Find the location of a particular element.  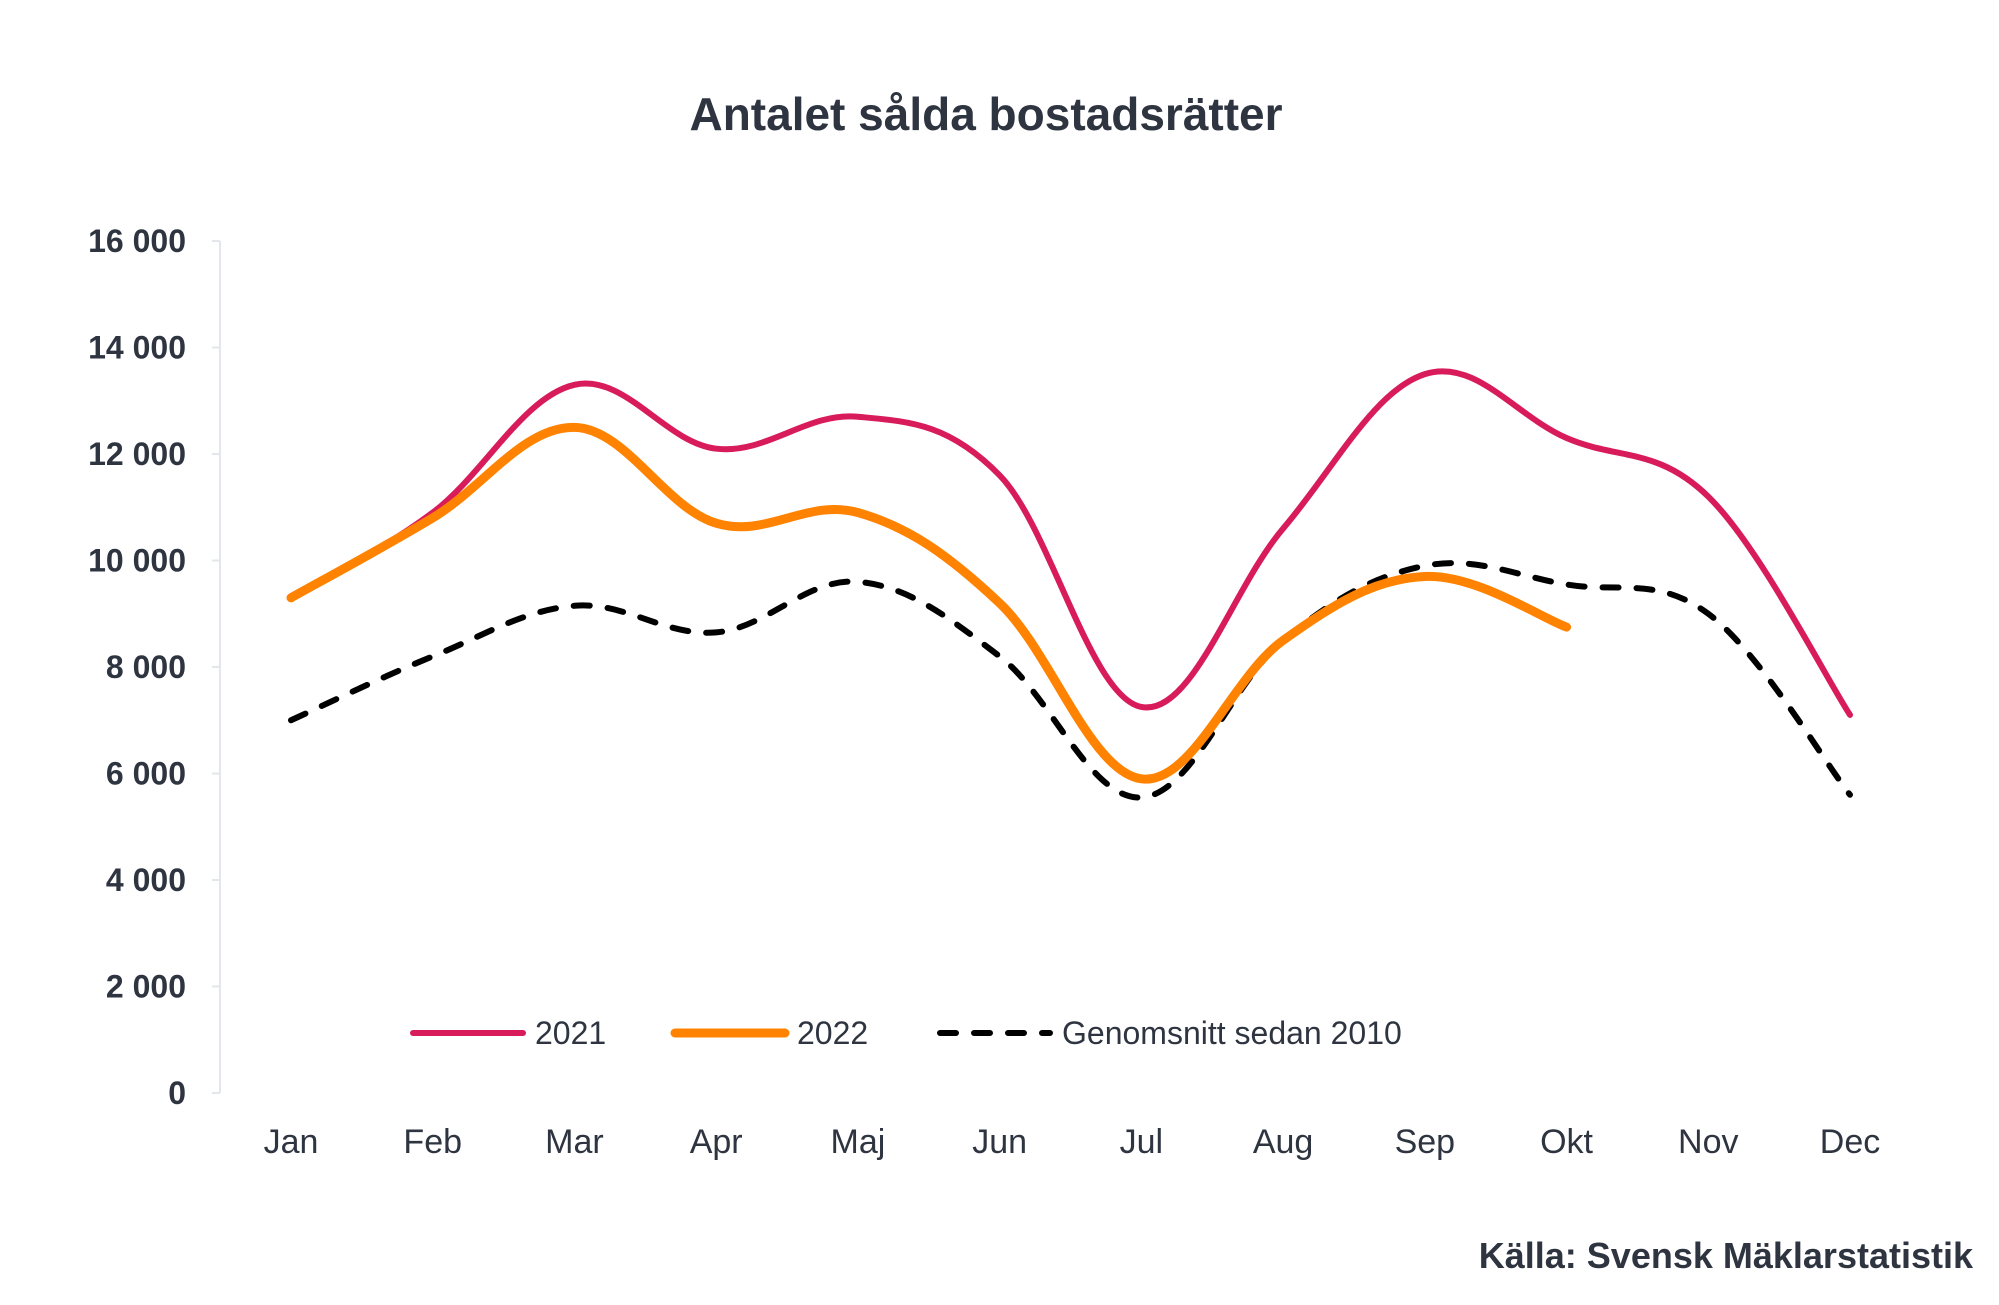

x-tick-label: Apr is located at coordinates (716, 1142).